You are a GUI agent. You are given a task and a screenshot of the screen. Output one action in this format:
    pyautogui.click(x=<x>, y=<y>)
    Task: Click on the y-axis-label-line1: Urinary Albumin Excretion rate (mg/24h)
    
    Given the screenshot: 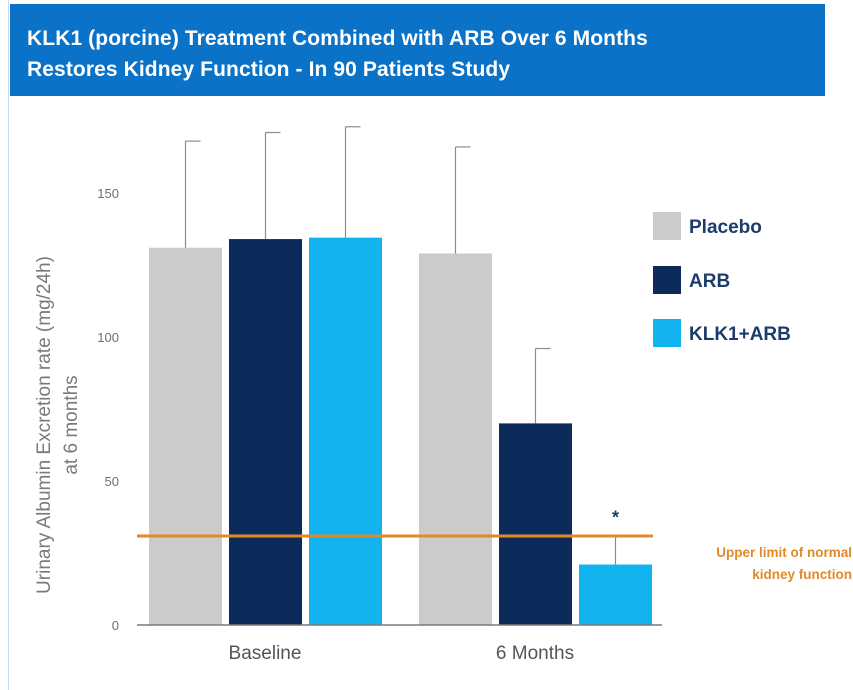 What is the action you would take?
    pyautogui.click(x=44, y=425)
    